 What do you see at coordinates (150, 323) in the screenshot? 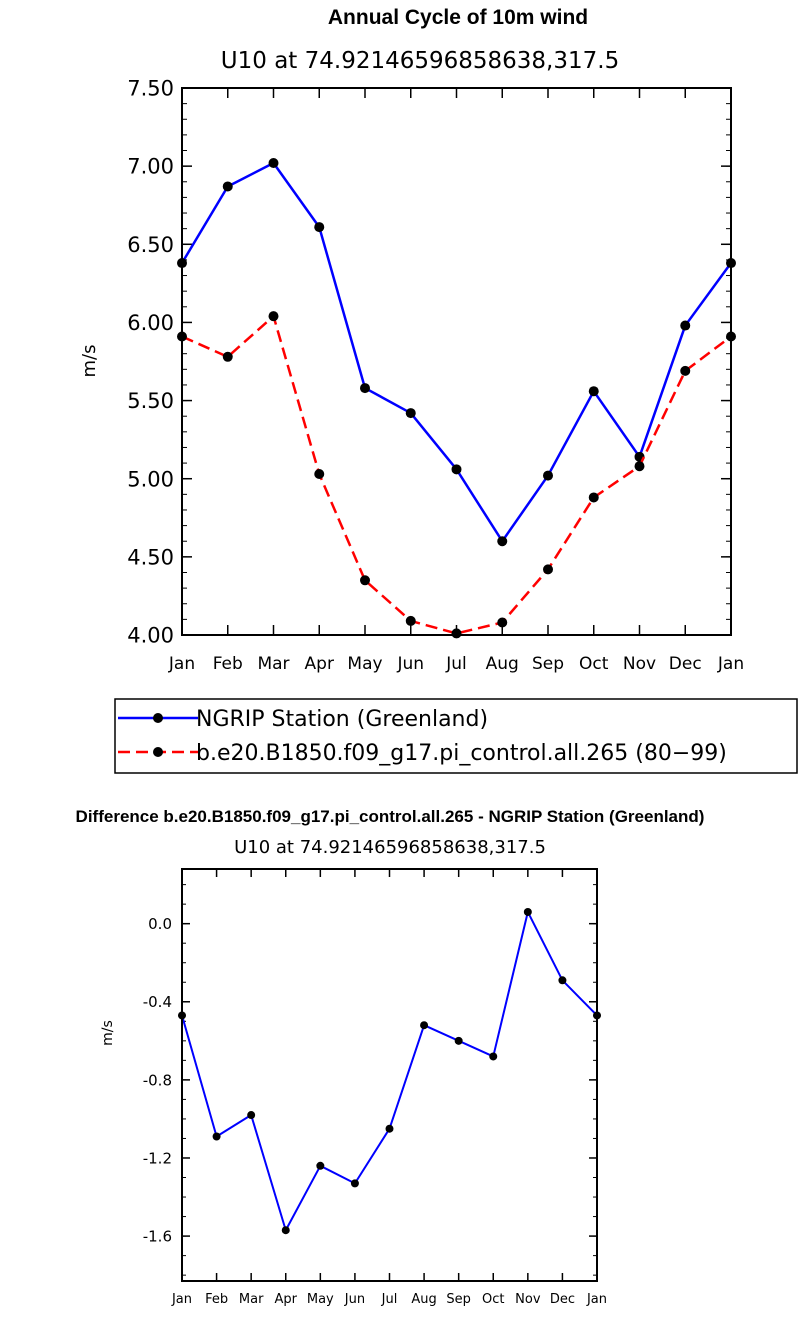
I see `y-tick-label: 6.00` at bounding box center [150, 323].